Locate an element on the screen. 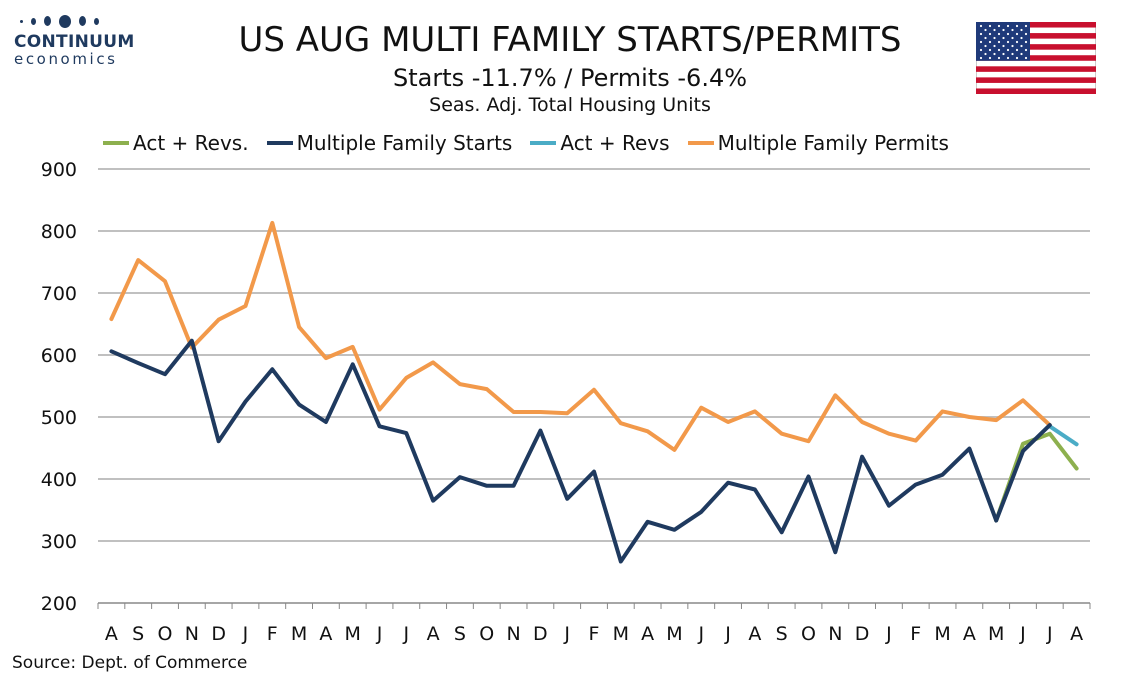  source-note: Source: Dept. of Commerce is located at coordinates (130, 663).